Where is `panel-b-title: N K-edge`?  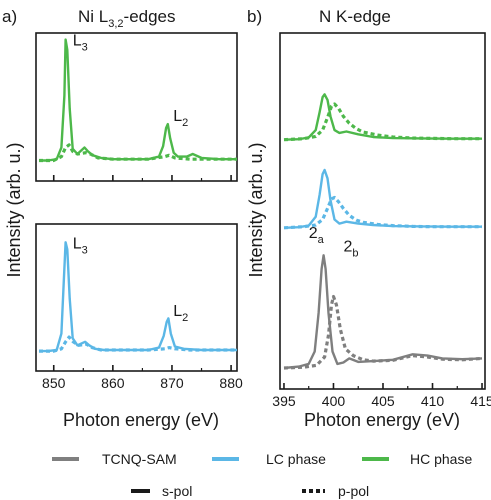 panel-b-title: N K-edge is located at coordinates (355, 16).